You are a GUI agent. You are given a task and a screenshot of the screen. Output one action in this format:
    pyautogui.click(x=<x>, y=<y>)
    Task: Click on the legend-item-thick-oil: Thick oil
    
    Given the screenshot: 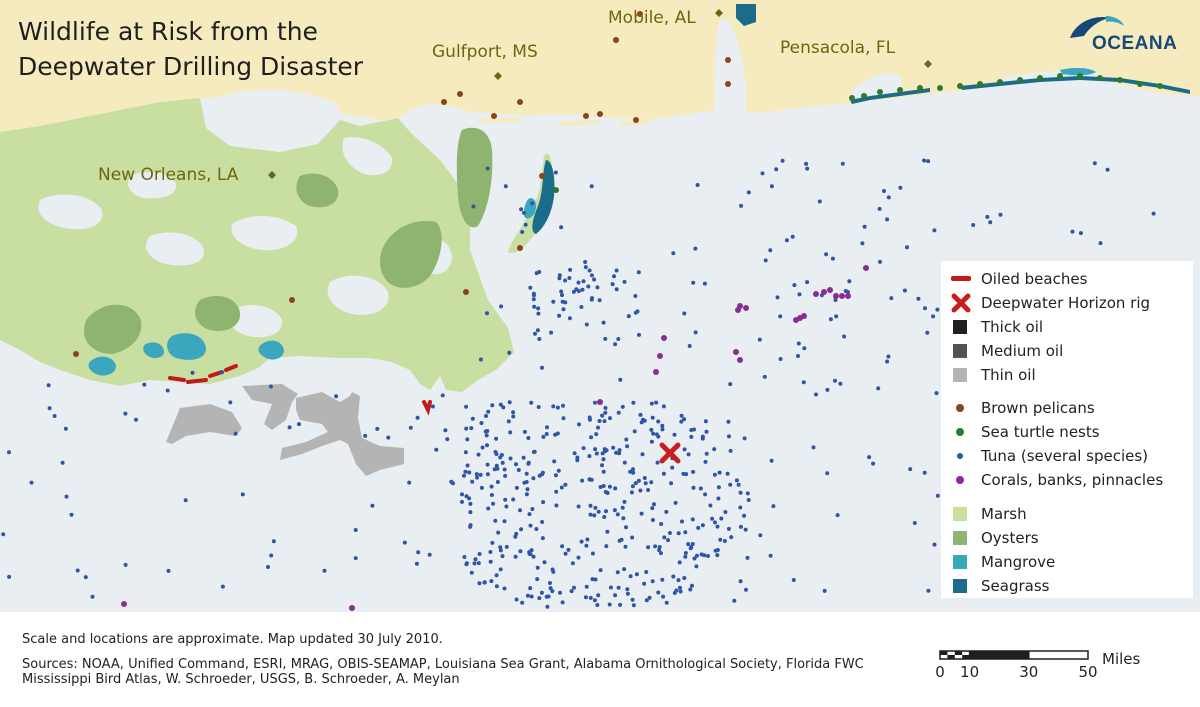 What is the action you would take?
    pyautogui.click(x=1067, y=327)
    